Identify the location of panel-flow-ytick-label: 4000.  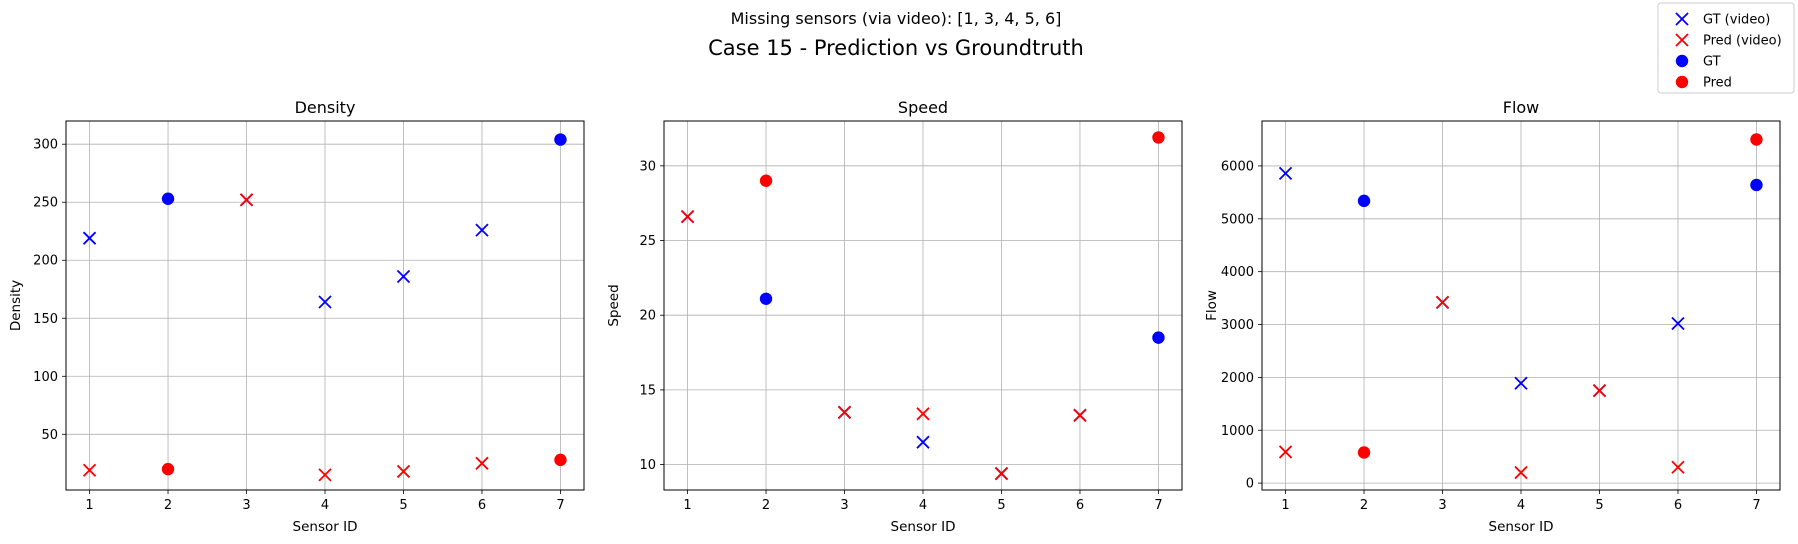
(1237, 272).